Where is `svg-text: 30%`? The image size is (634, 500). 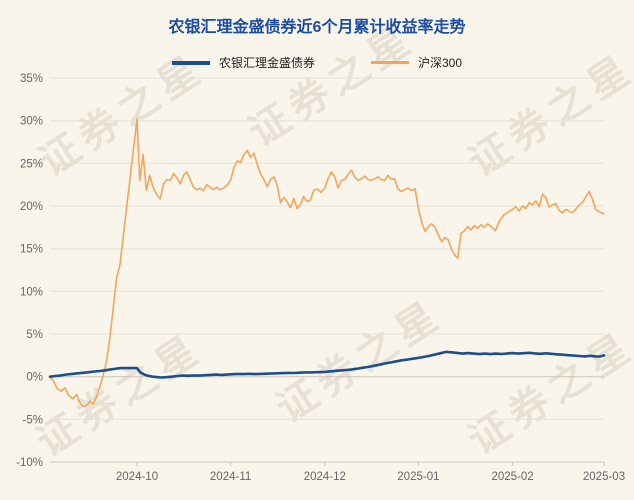 svg-text: 30% is located at coordinates (31, 122).